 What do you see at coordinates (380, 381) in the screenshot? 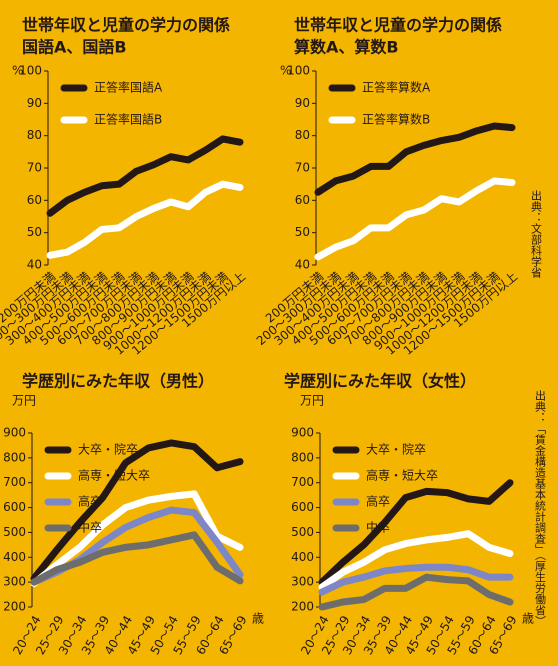
I see `chart-title: 学歴別にみた年収（女性）` at bounding box center [380, 381].